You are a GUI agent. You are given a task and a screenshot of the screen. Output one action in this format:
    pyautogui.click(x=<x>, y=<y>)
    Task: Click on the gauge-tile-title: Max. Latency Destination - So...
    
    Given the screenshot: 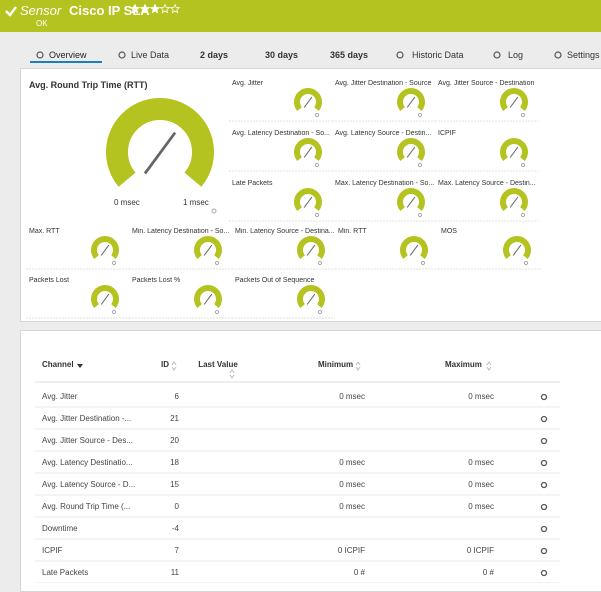 What is the action you would take?
    pyautogui.click(x=385, y=183)
    